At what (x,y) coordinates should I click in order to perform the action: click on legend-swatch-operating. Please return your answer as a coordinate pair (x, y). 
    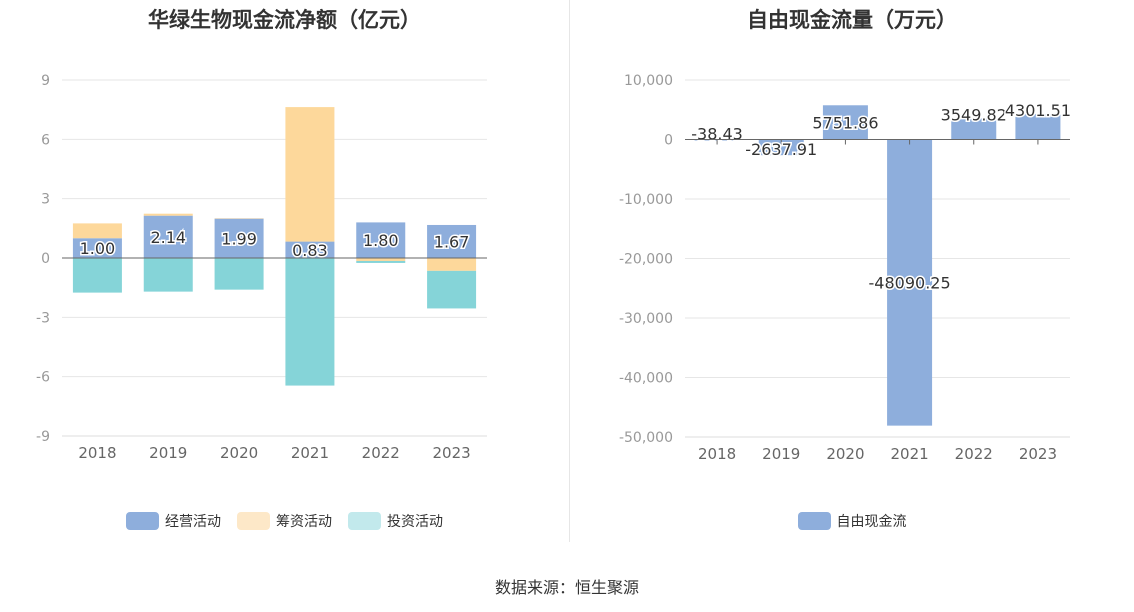
    Looking at the image, I should click on (142, 521).